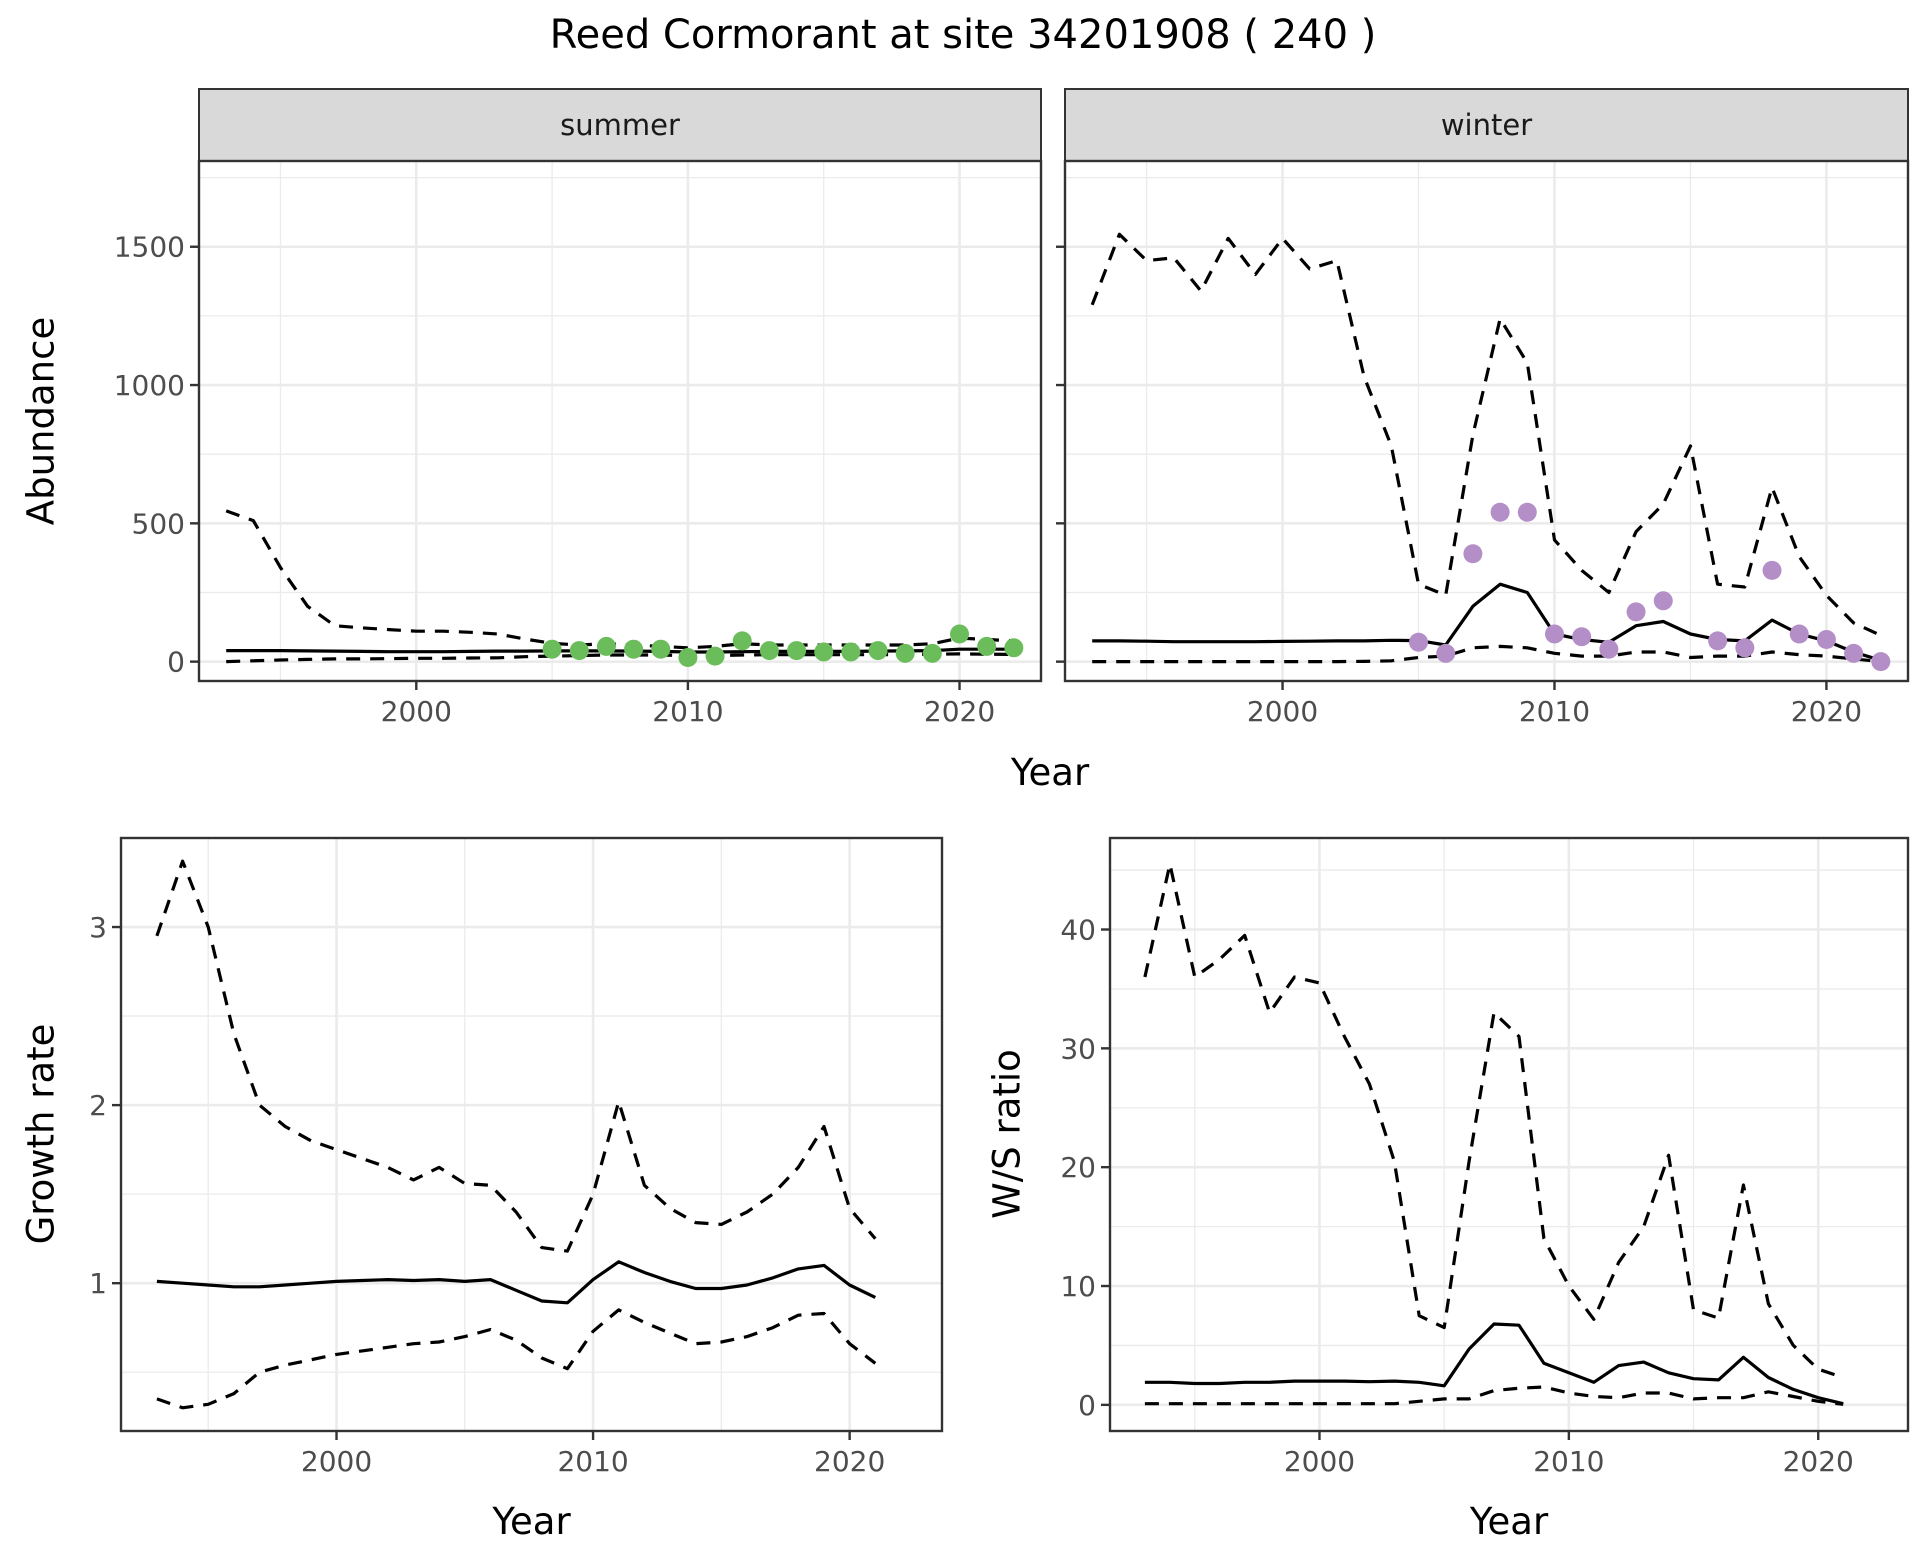 The image size is (1920, 1560). Describe the element at coordinates (41, 1134) in the screenshot. I see `y-axis-label: Growth rate` at that location.